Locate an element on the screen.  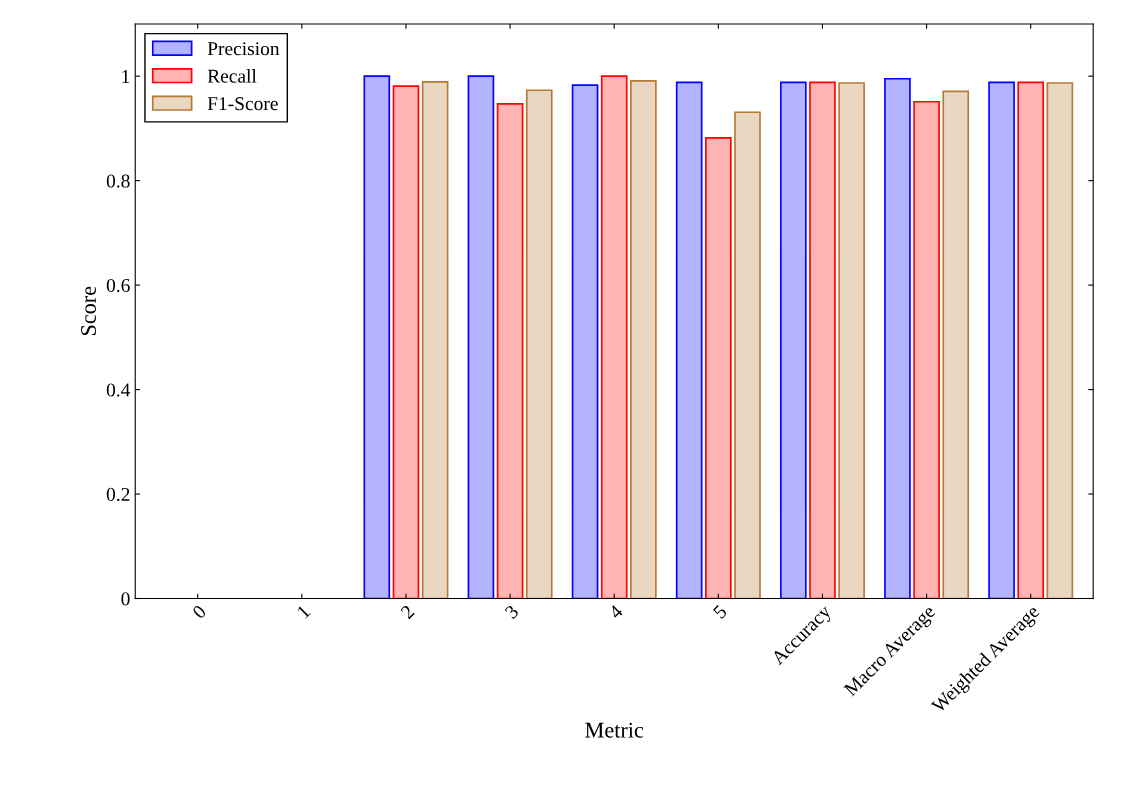
y-tick-label: 0.4 is located at coordinates (118, 390).